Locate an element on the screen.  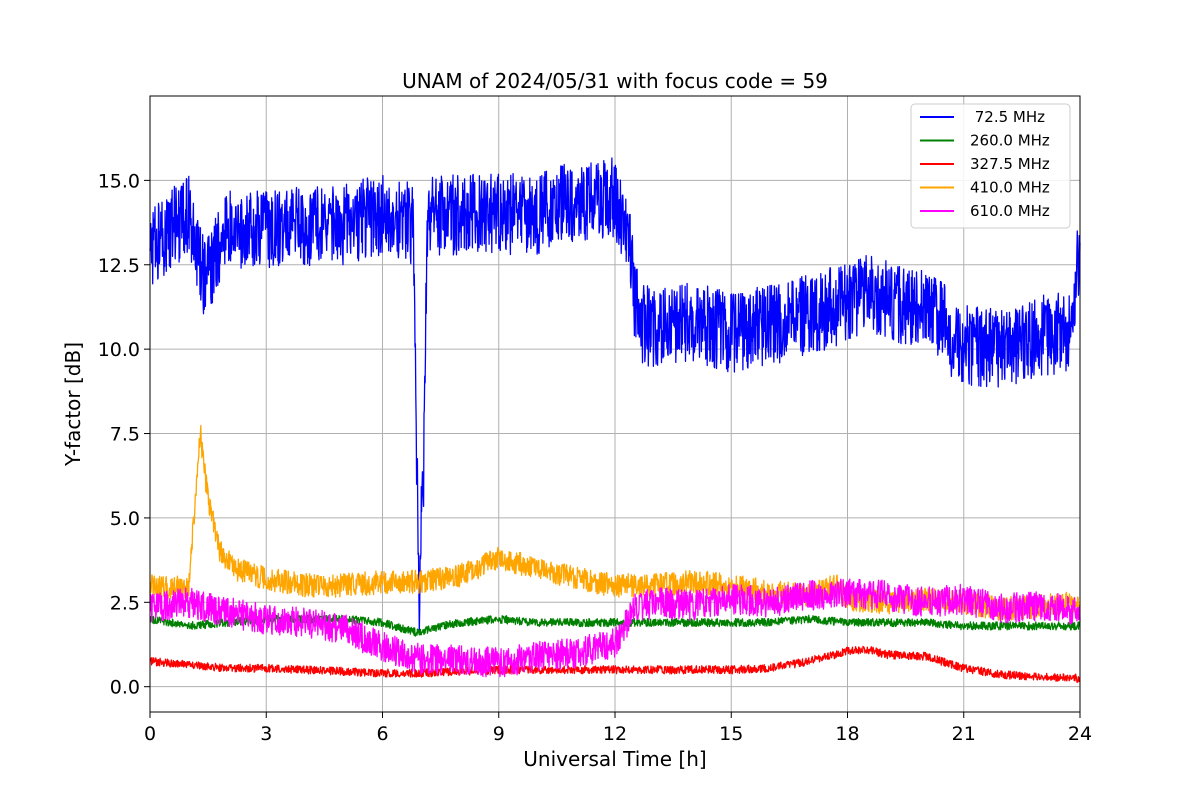
x-tick-label: 3 is located at coordinates (266, 734).